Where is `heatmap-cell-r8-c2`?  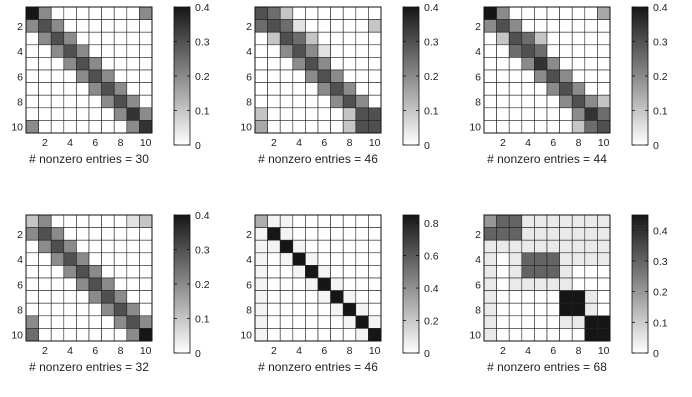 heatmap-cell-r8-c2 is located at coordinates (274, 309).